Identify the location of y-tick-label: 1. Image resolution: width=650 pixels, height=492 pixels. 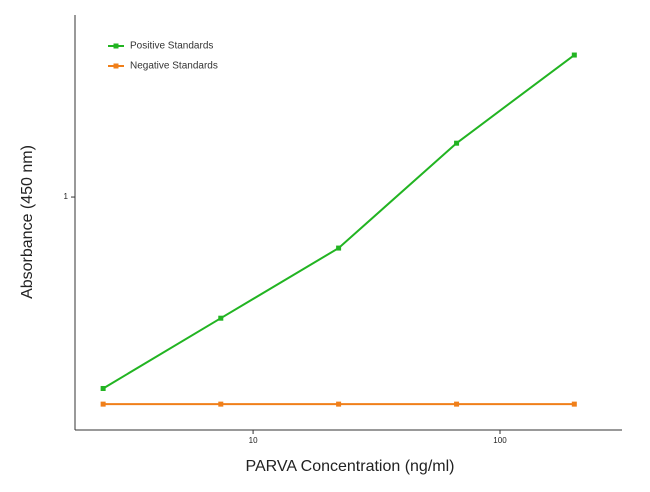
(66, 196).